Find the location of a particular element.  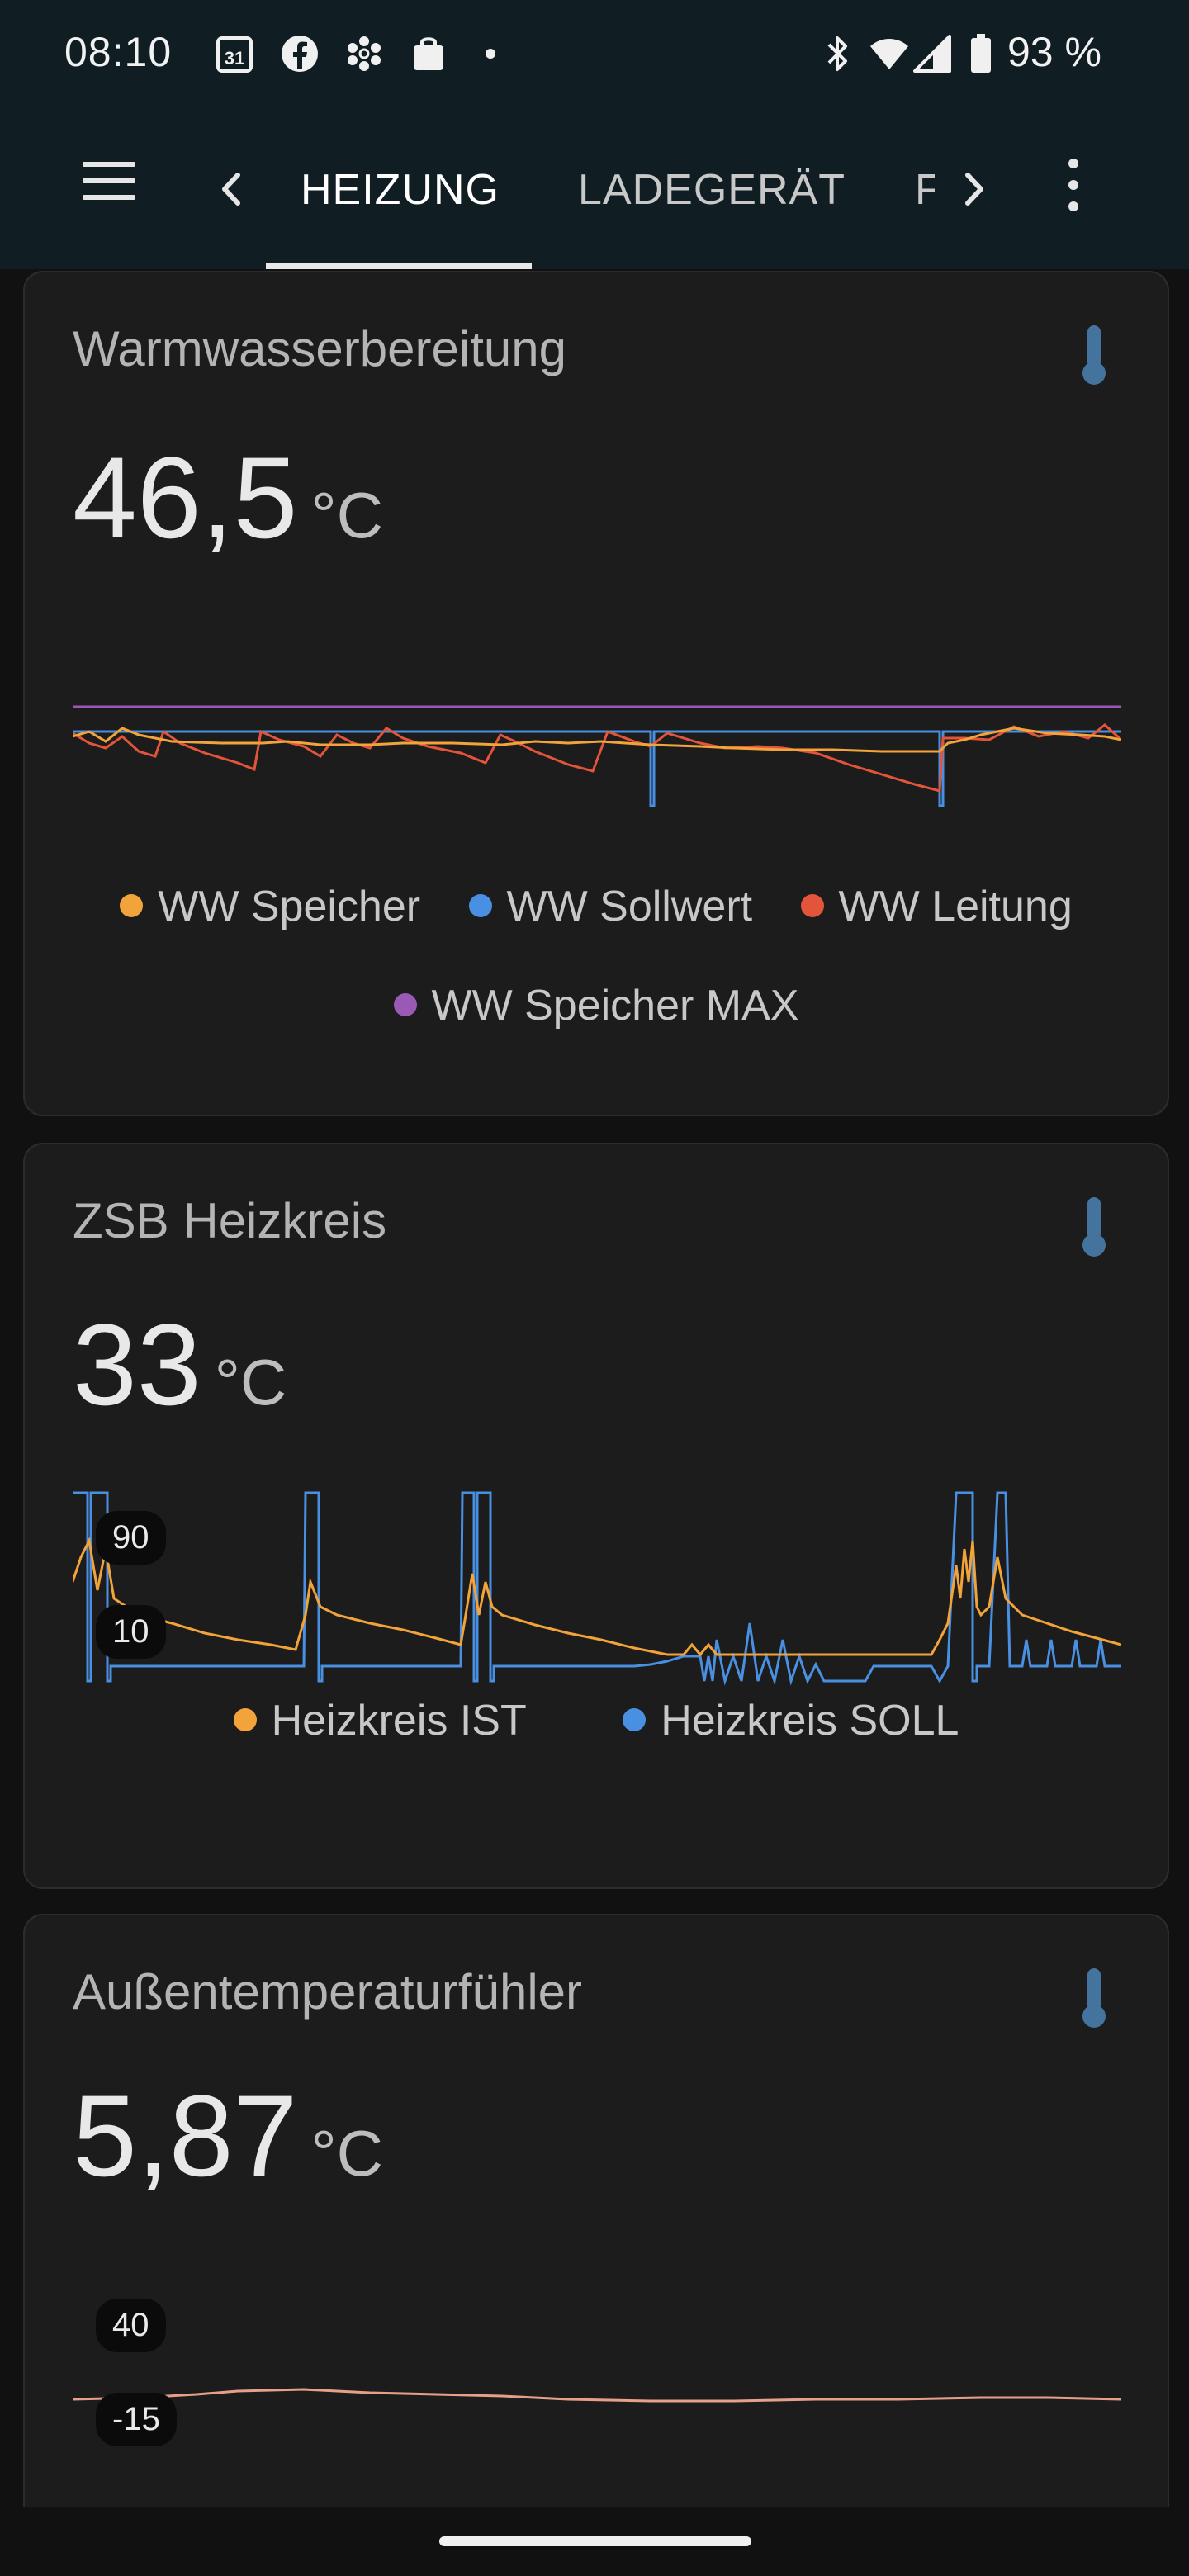

tab-next-partial: F is located at coordinates (925, 190).